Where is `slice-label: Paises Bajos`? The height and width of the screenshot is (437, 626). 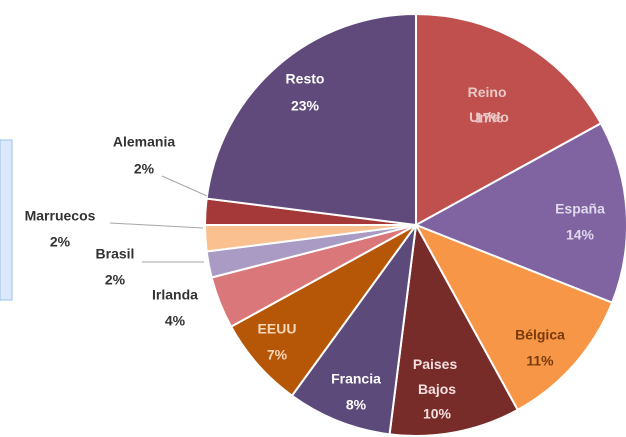 slice-label: Paises Bajos is located at coordinates (437, 376).